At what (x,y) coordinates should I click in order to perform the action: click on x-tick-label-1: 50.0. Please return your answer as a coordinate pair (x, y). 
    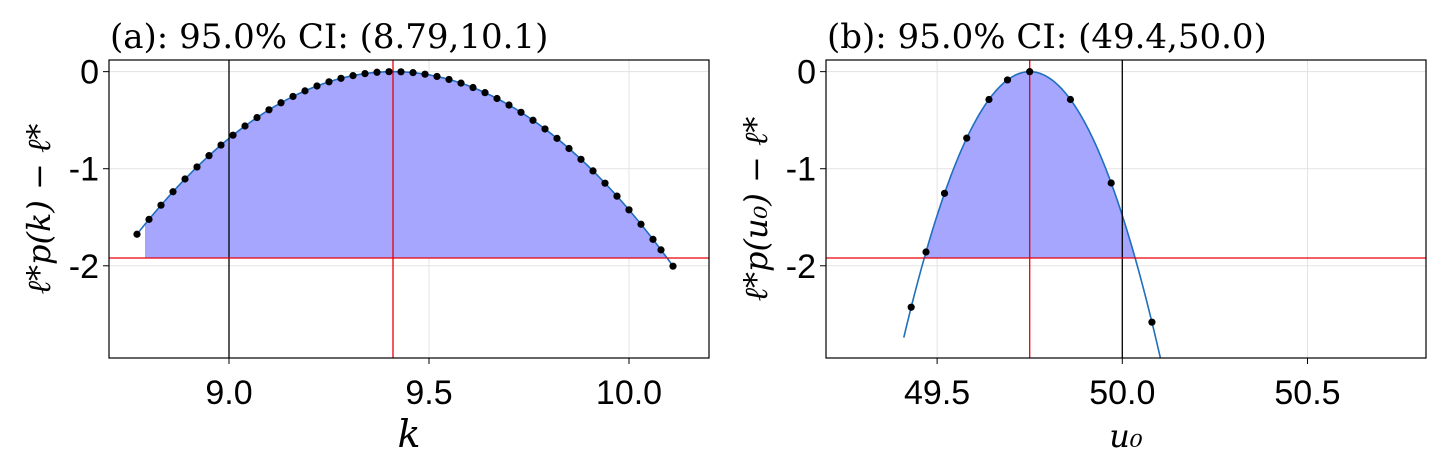
    Looking at the image, I should click on (1122, 393).